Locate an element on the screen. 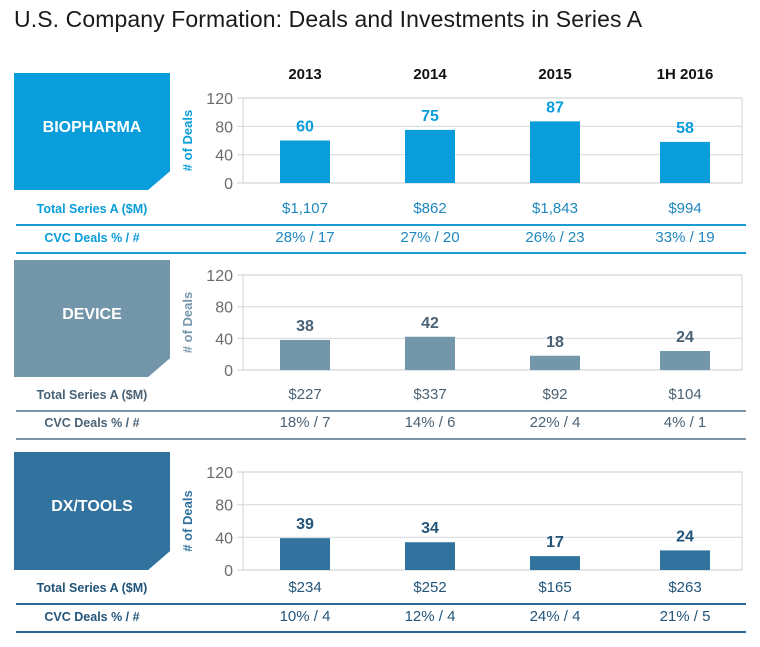  year-header: 2015 is located at coordinates (555, 74).